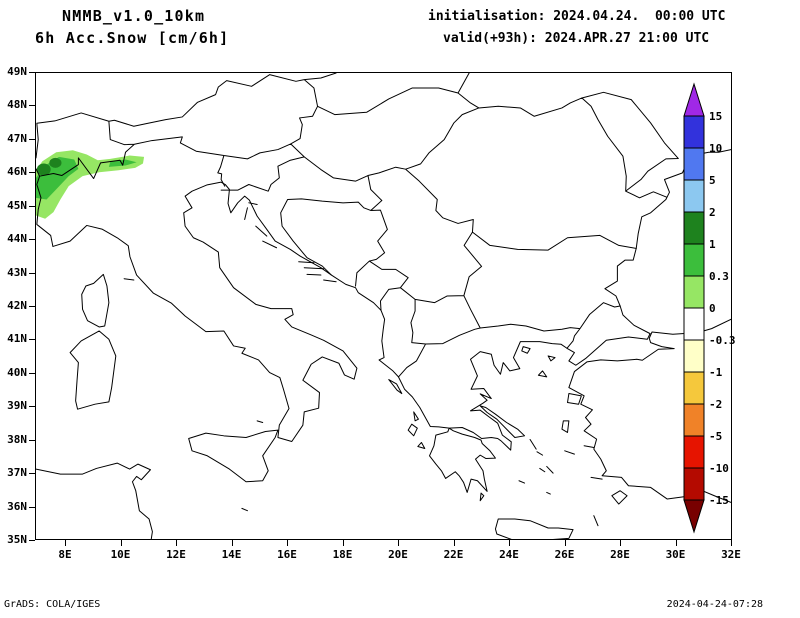 This screenshot has width=800, height=618. Describe the element at coordinates (17, 539) in the screenshot. I see `lat-tick-label: 35N` at that location.